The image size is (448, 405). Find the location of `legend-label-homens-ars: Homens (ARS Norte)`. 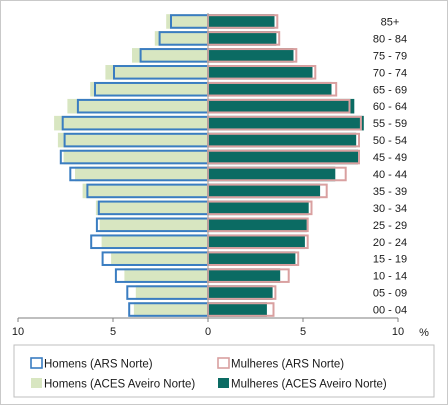

legend-label-homens-ars: Homens (ARS Norte) is located at coordinates (98, 365).